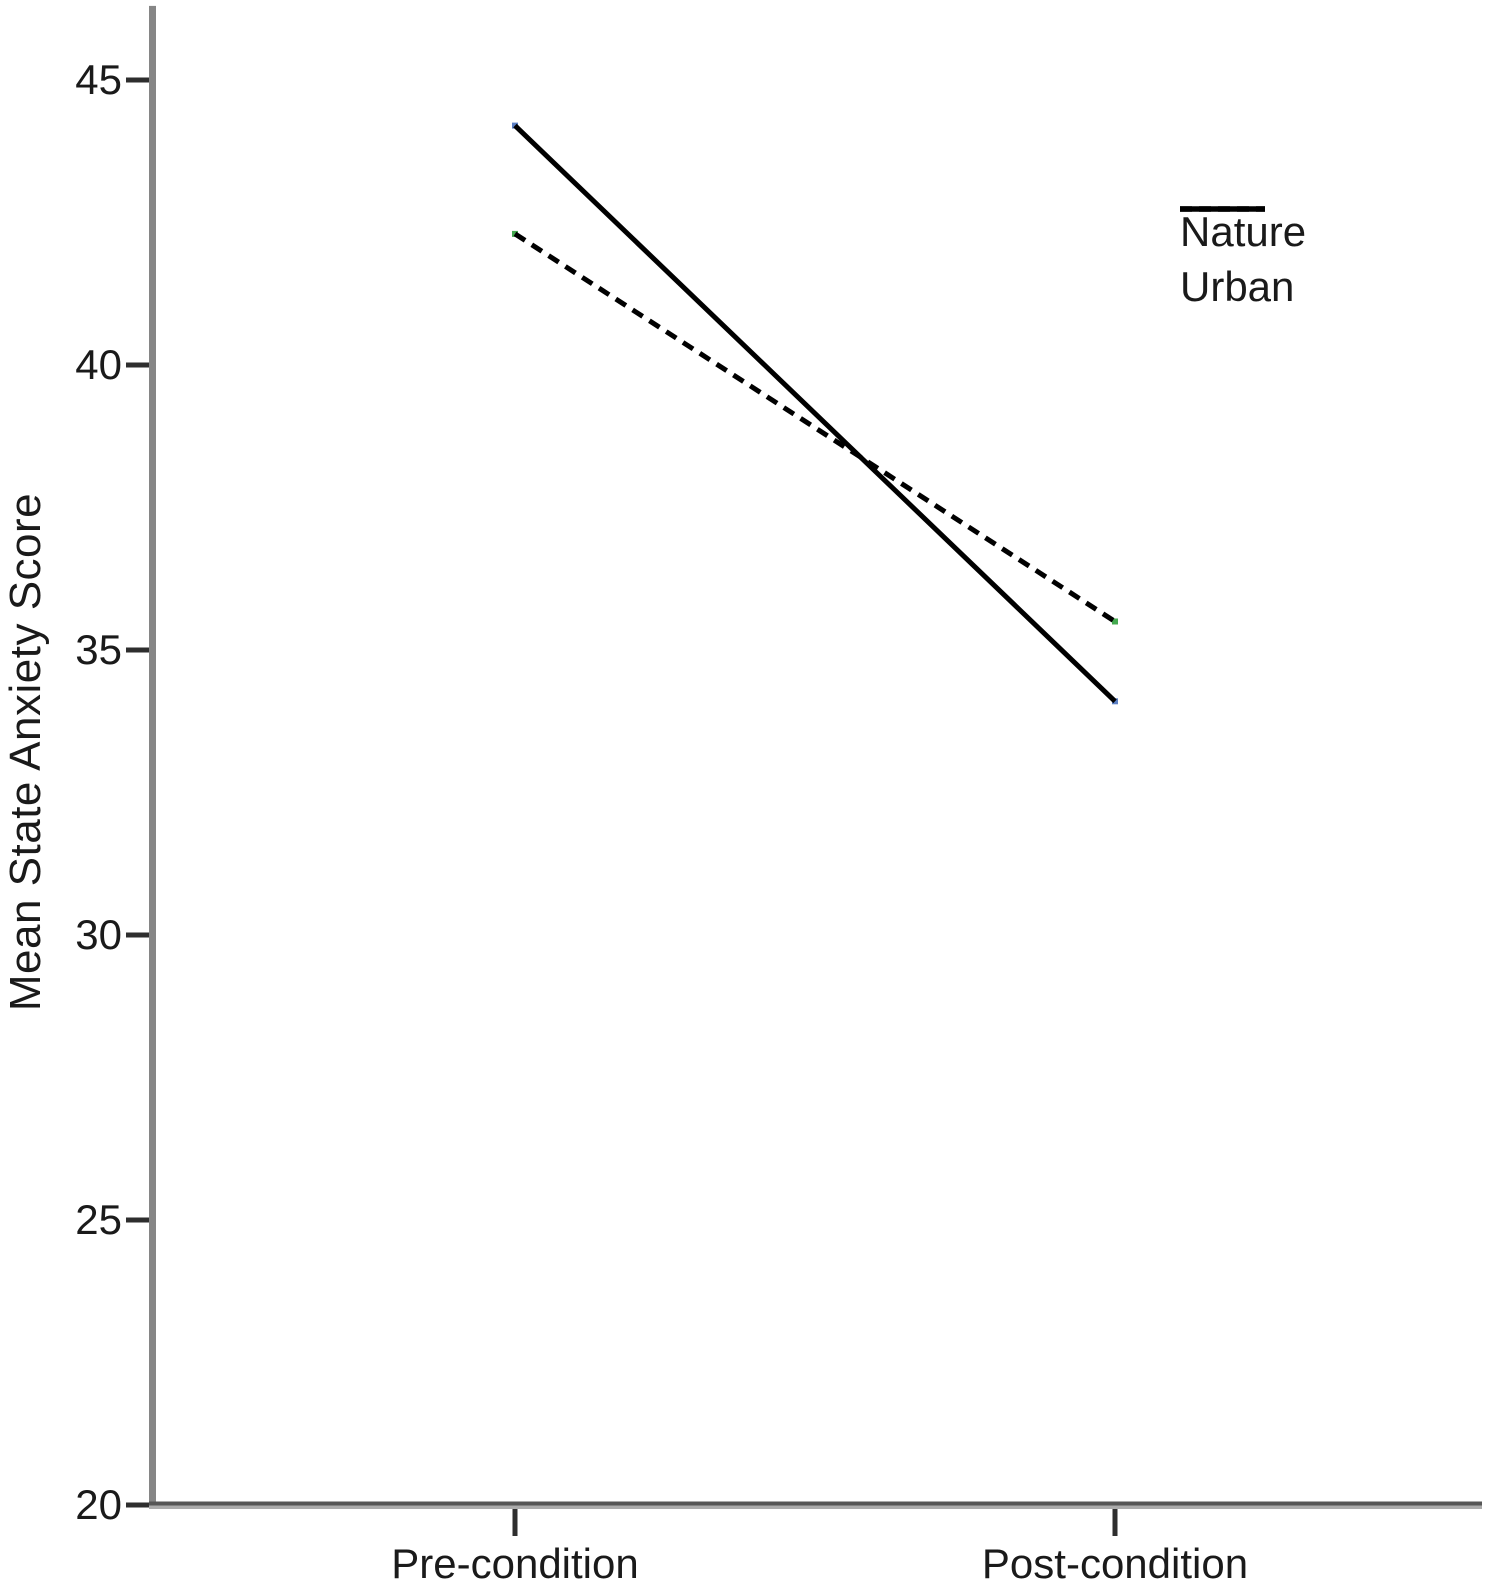 This screenshot has height=1588, width=1489. Describe the element at coordinates (815, 1507) in the screenshot. I see `x-axis-line-shadow` at that location.